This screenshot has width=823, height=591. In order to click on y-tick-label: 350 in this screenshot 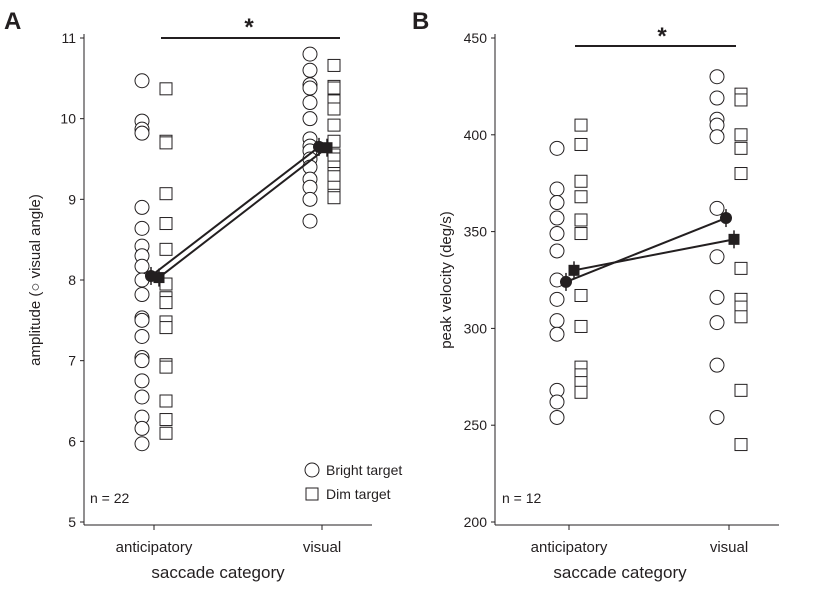, I will do `click(476, 232)`.